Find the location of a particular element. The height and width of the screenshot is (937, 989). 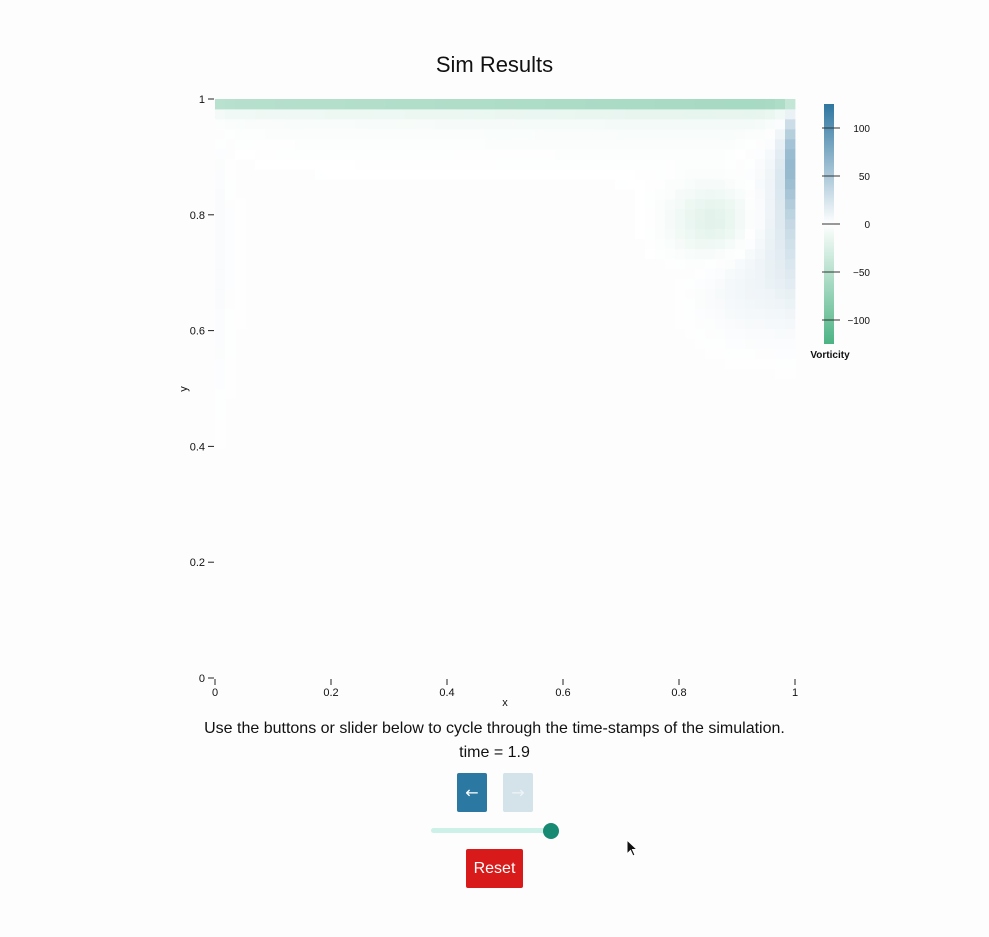

time-slider-thumb is located at coordinates (551, 831).